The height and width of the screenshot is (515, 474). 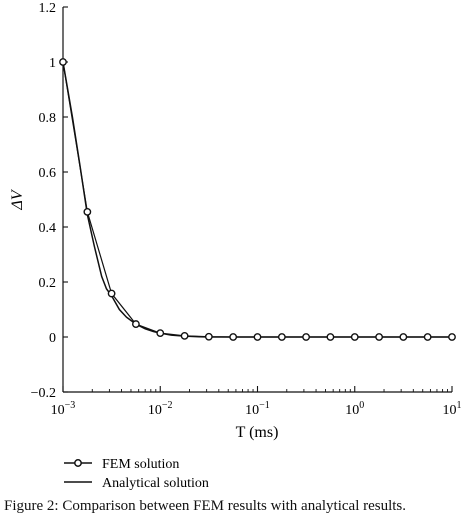 I want to click on y-tick-label: 1, so click(x=52, y=63).